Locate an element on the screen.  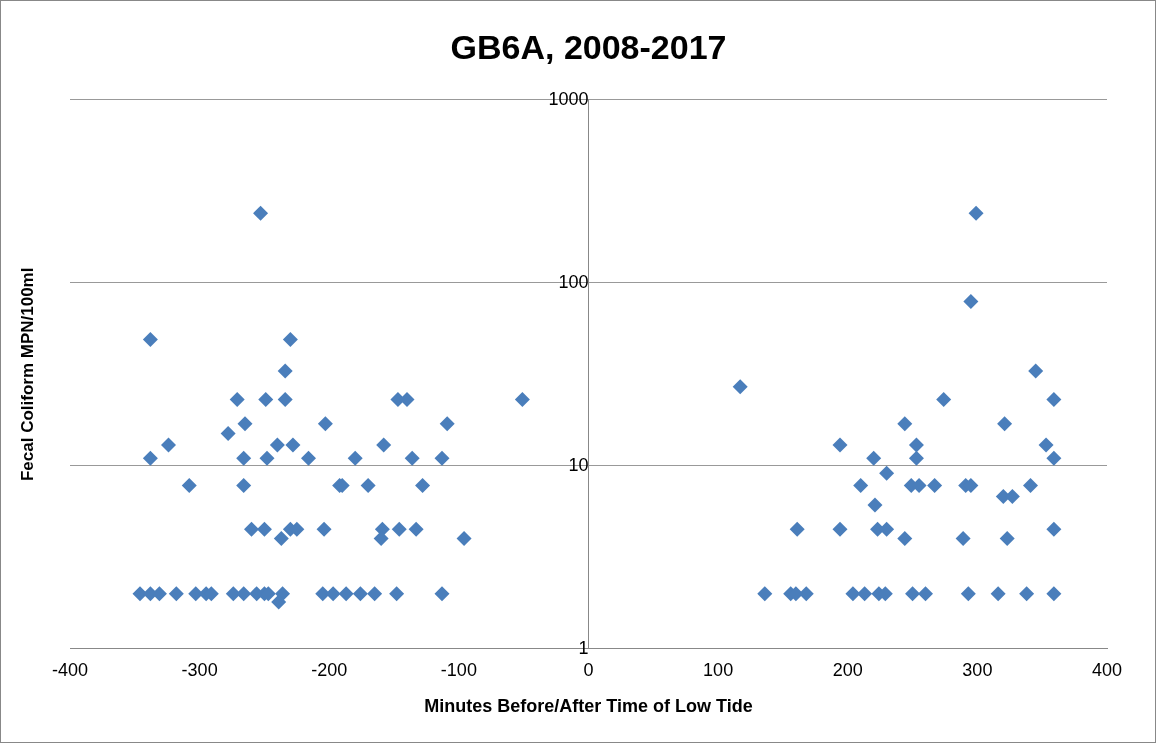
y-tick-label: 100 is located at coordinates (573, 281).